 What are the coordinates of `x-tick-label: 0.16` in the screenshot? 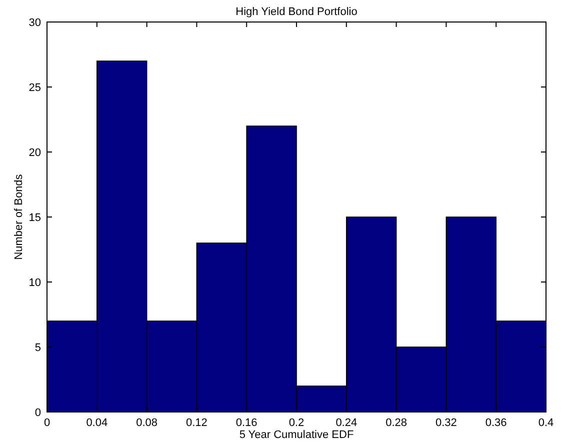 It's located at (247, 423).